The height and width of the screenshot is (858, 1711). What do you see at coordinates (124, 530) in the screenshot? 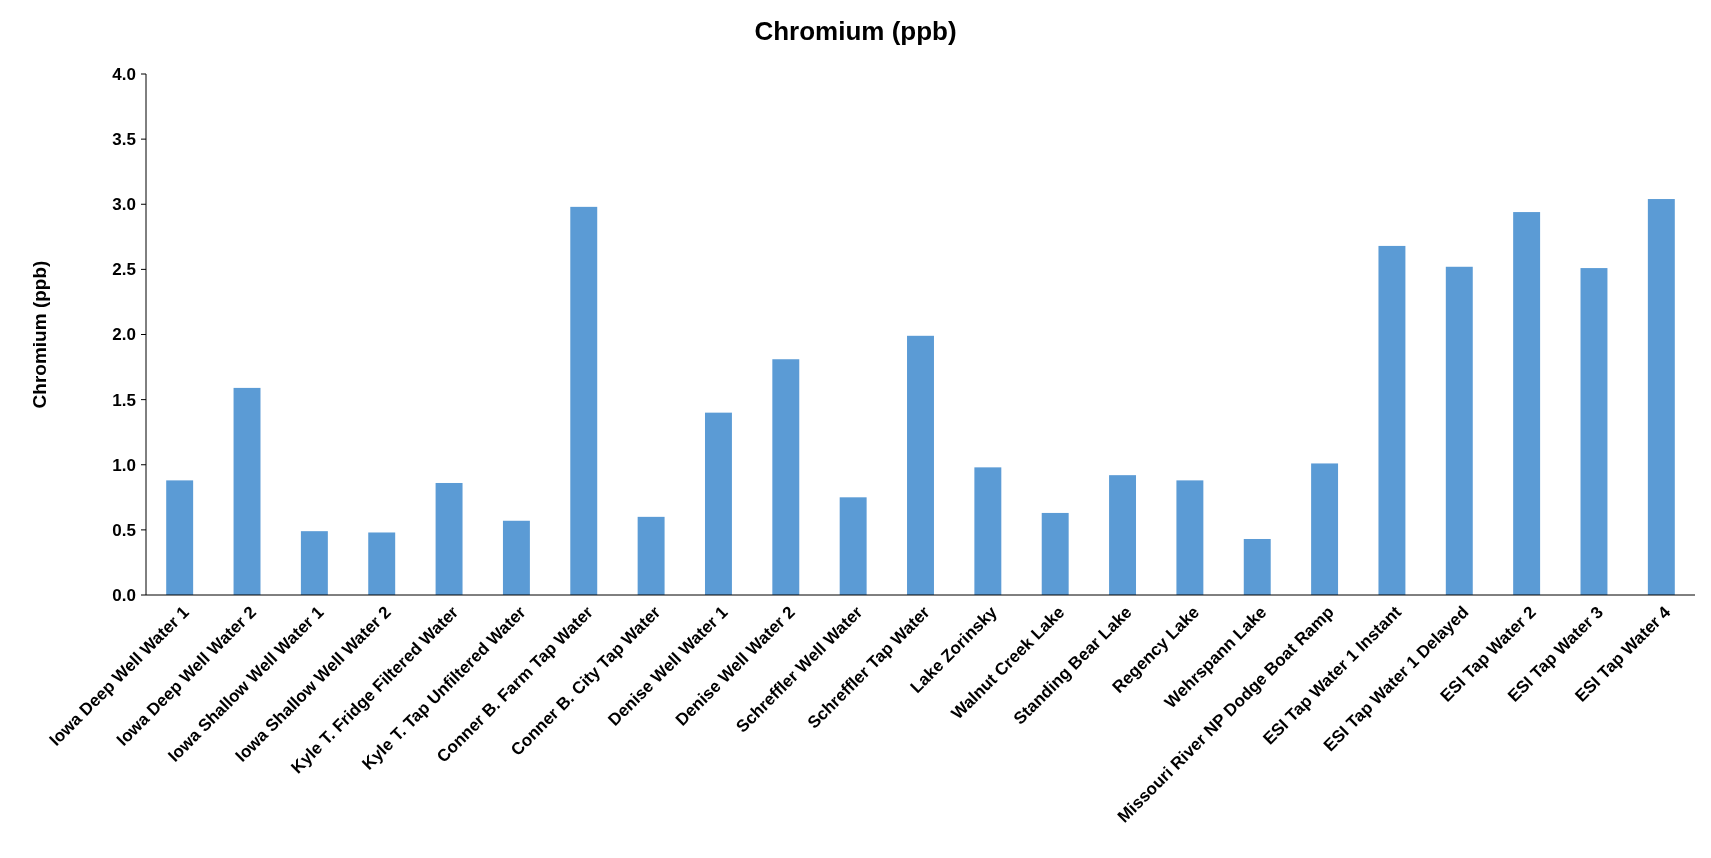
I see `y-tick-label: 0.5` at bounding box center [124, 530].